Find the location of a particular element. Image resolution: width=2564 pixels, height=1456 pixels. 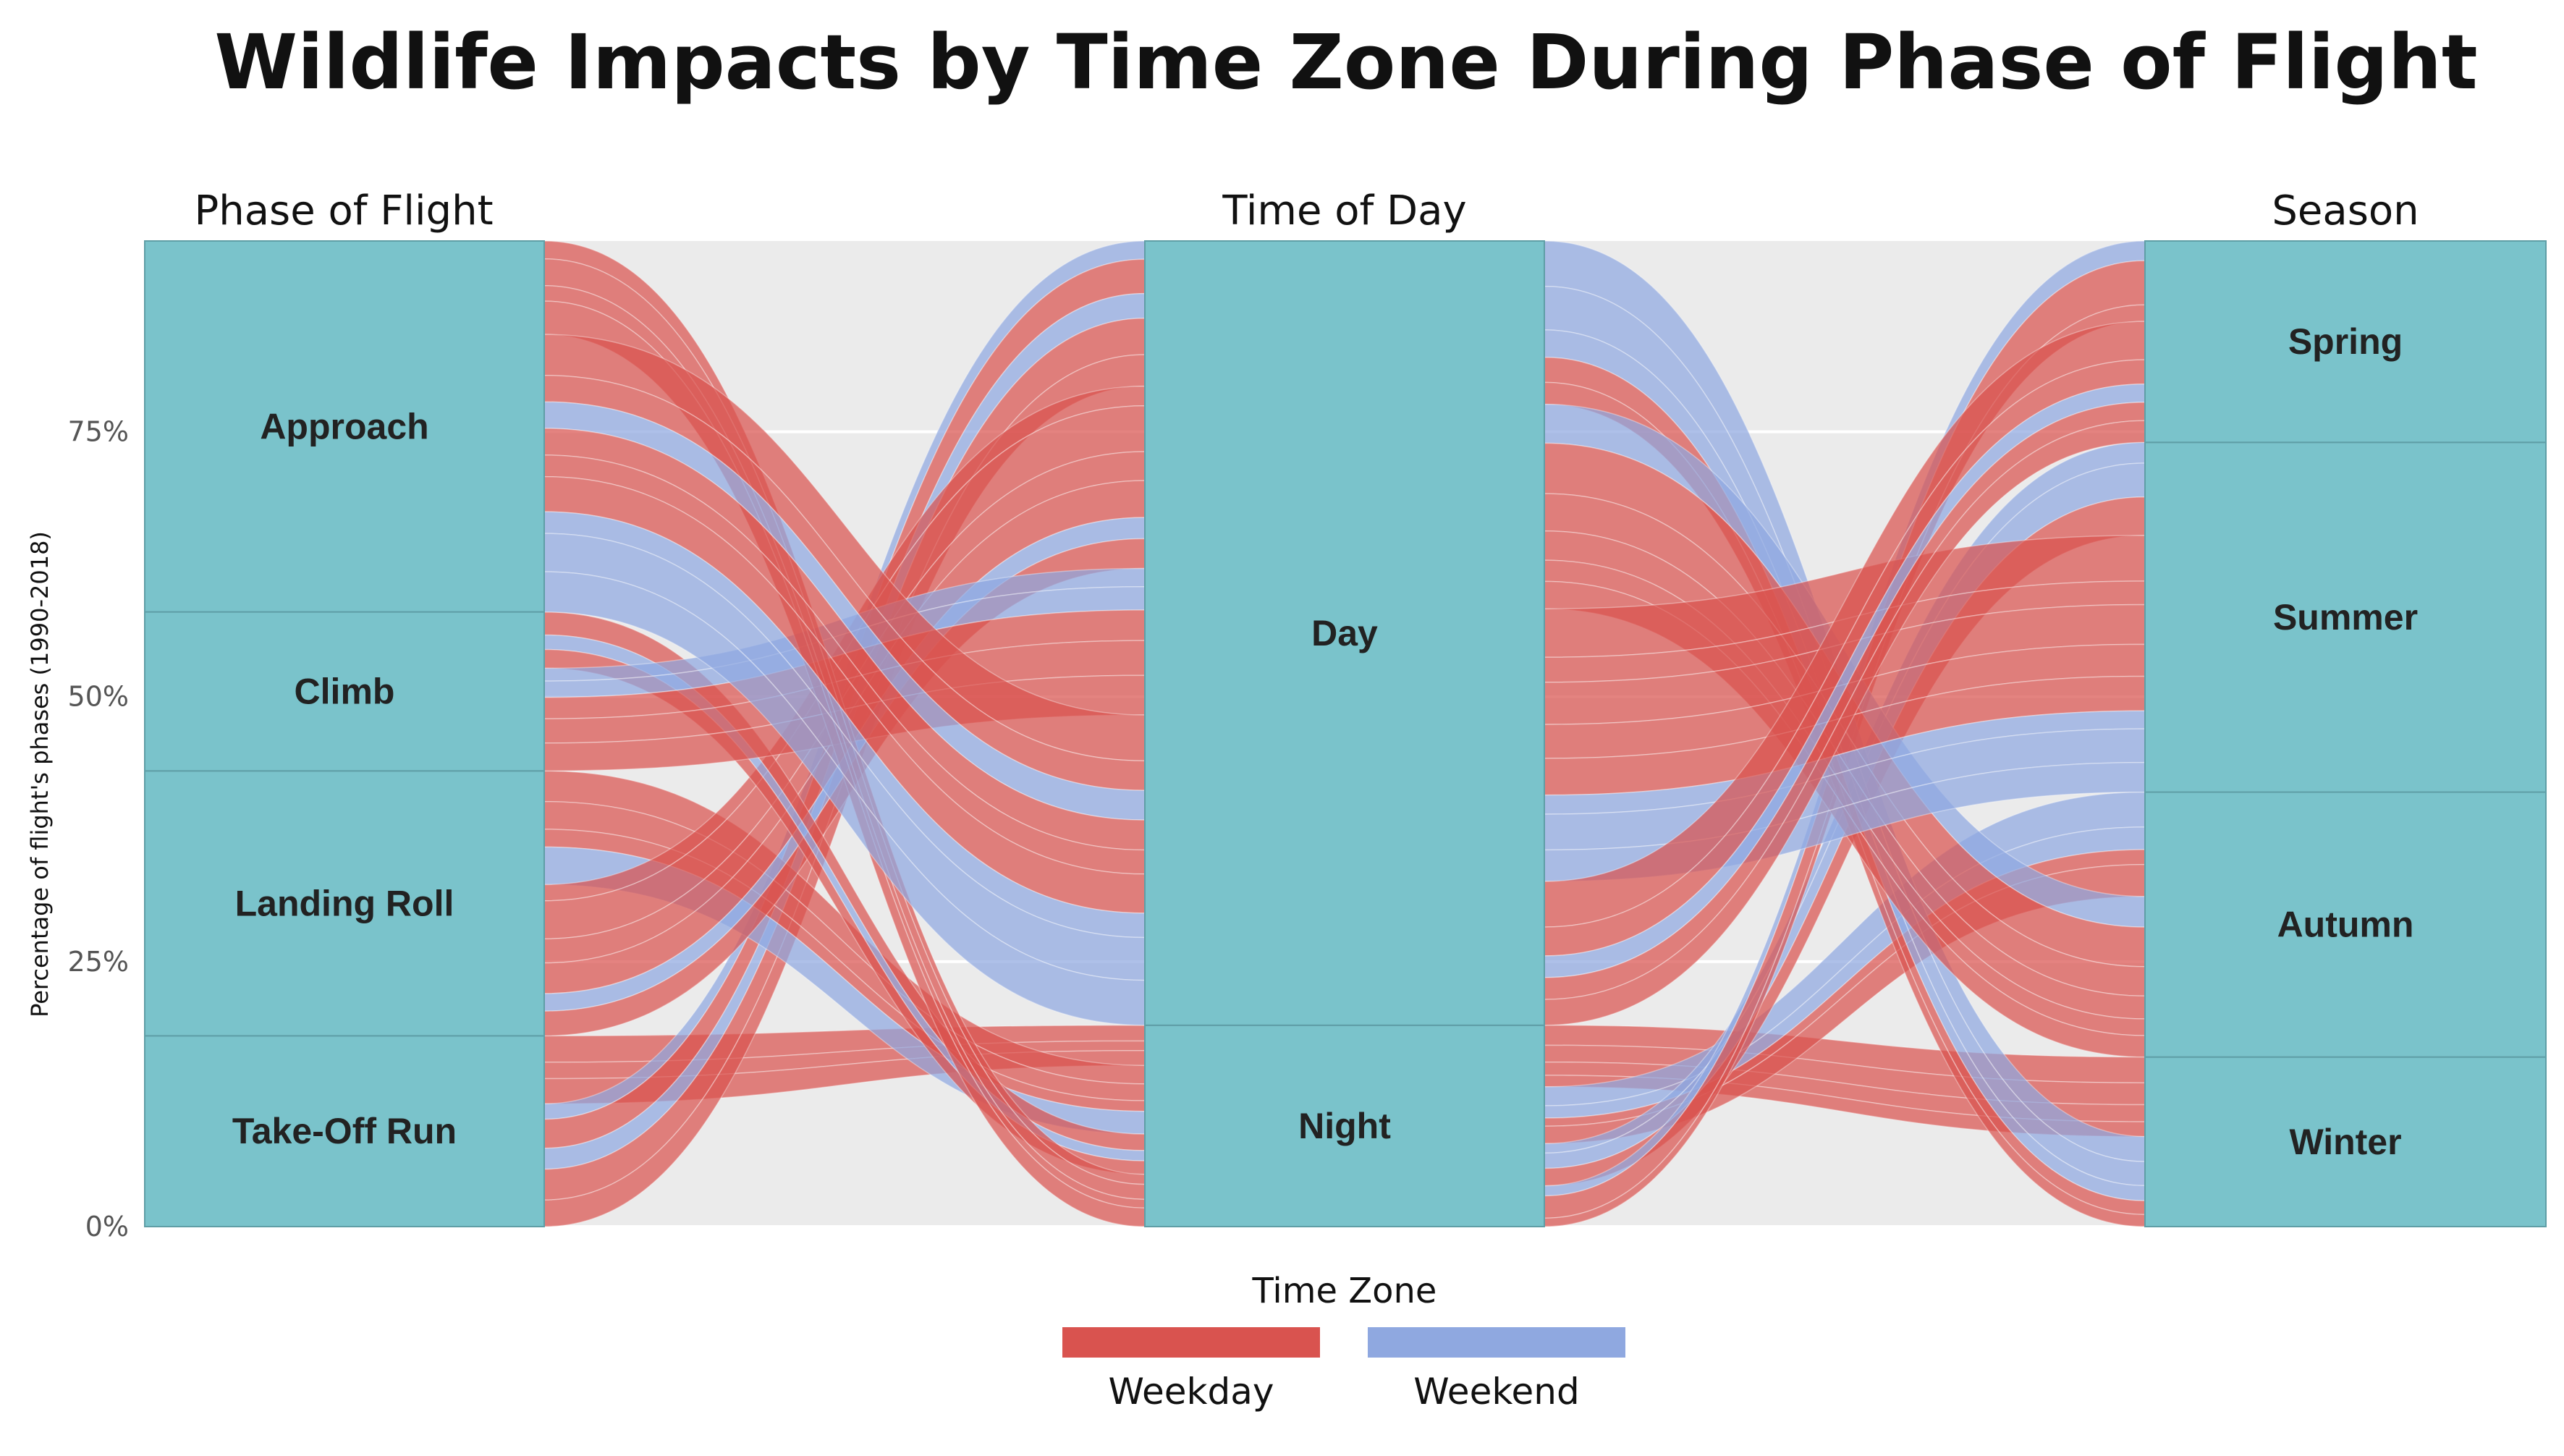

stratum-climb is located at coordinates (344, 691).